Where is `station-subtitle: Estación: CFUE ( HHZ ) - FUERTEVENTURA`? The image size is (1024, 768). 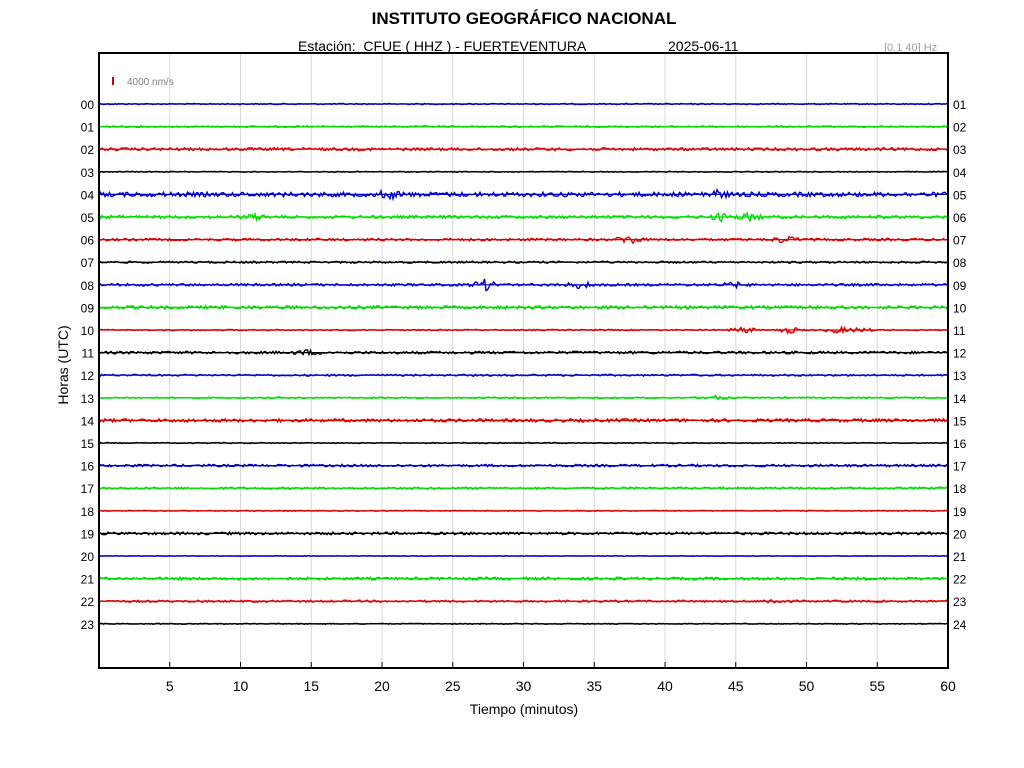 station-subtitle: Estación: CFUE ( HHZ ) - FUERTEVENTURA is located at coordinates (442, 46).